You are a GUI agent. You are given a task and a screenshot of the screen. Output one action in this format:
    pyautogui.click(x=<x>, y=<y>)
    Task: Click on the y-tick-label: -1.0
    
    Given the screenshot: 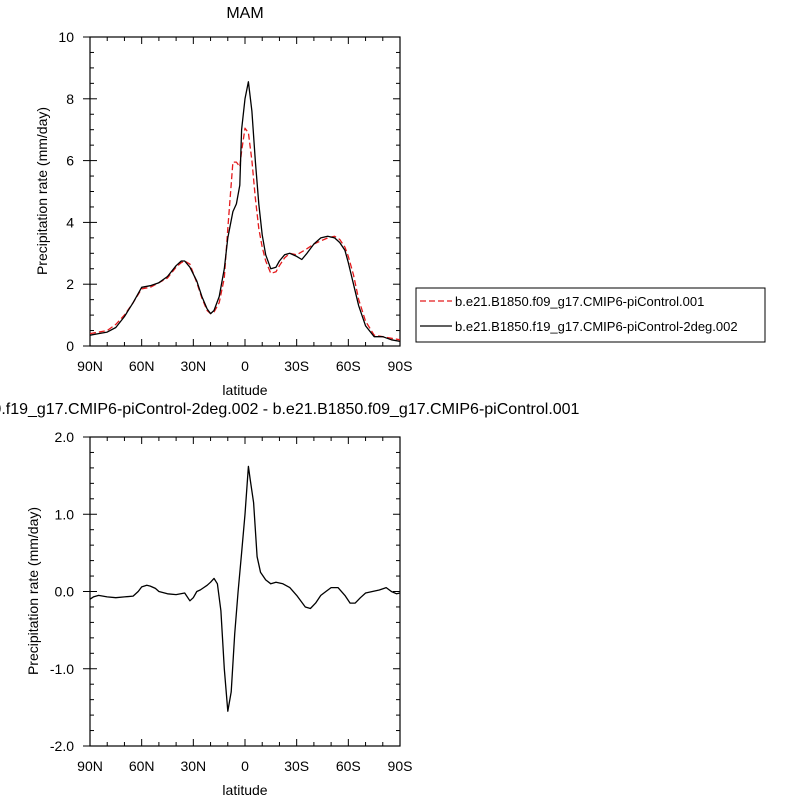 What is the action you would take?
    pyautogui.click(x=62, y=669)
    